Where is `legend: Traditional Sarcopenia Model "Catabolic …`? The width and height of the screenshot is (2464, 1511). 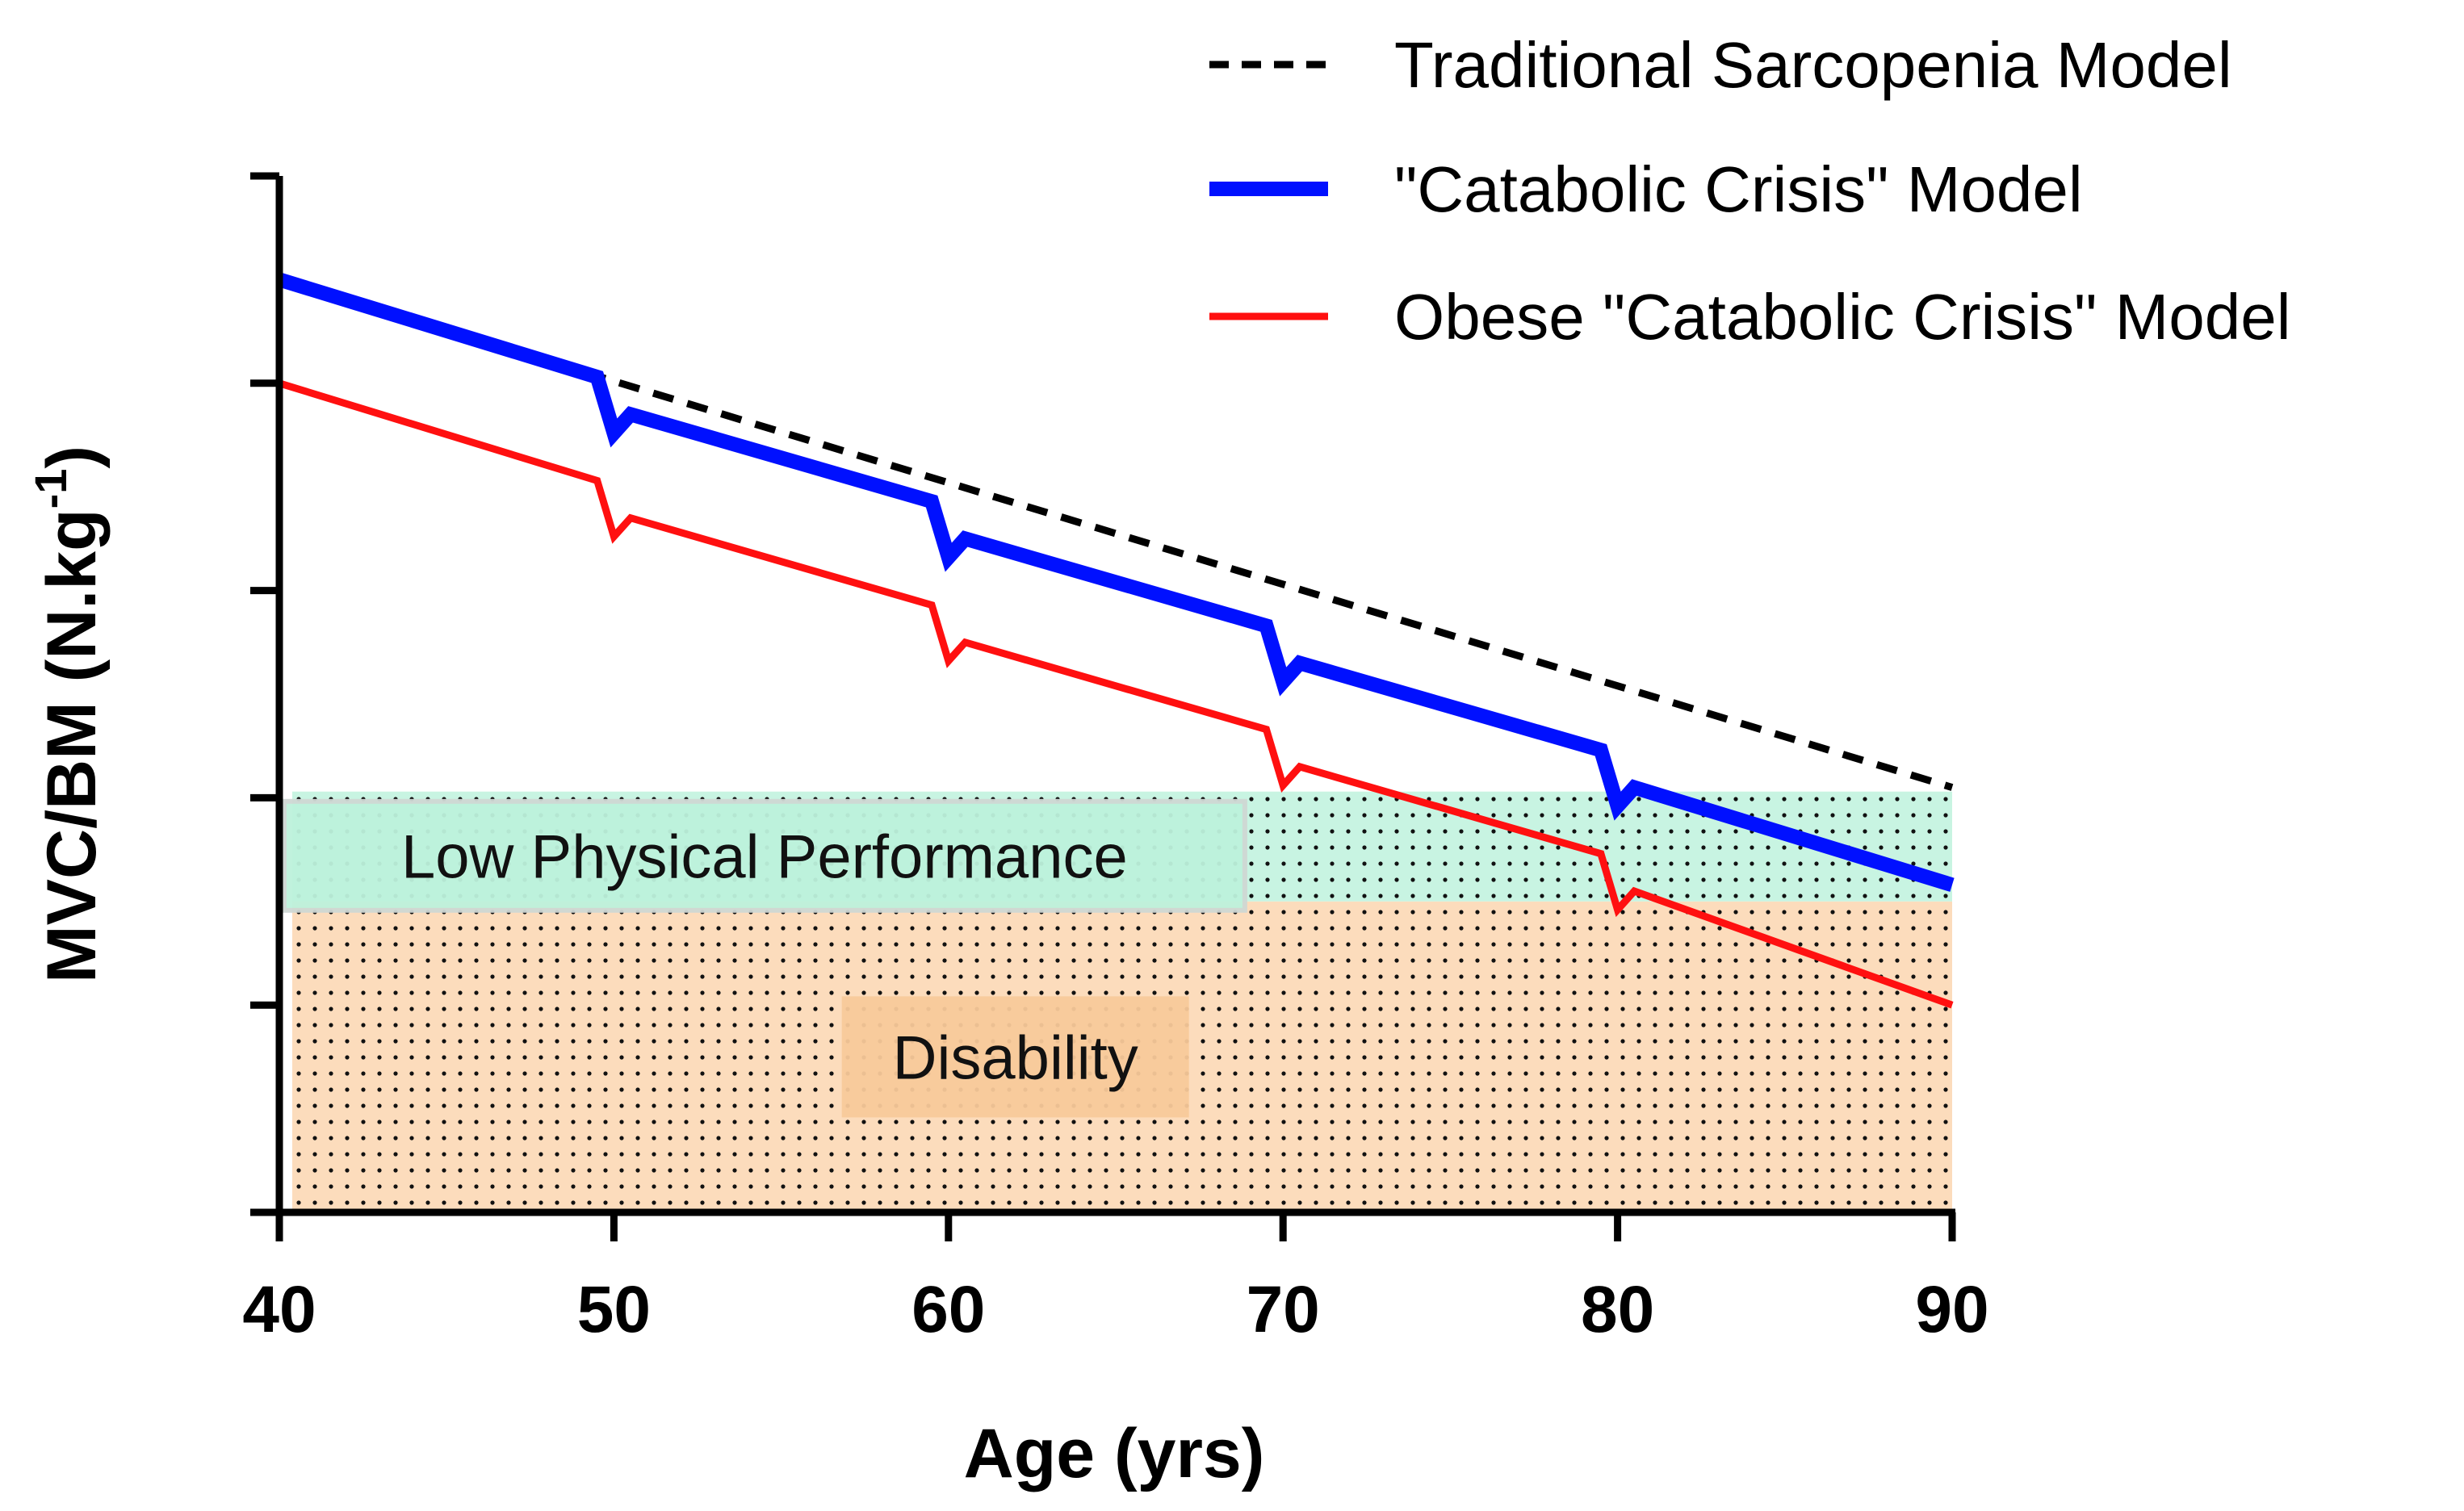 legend: Traditional Sarcopenia Model "Catabolic … is located at coordinates (1750, 191).